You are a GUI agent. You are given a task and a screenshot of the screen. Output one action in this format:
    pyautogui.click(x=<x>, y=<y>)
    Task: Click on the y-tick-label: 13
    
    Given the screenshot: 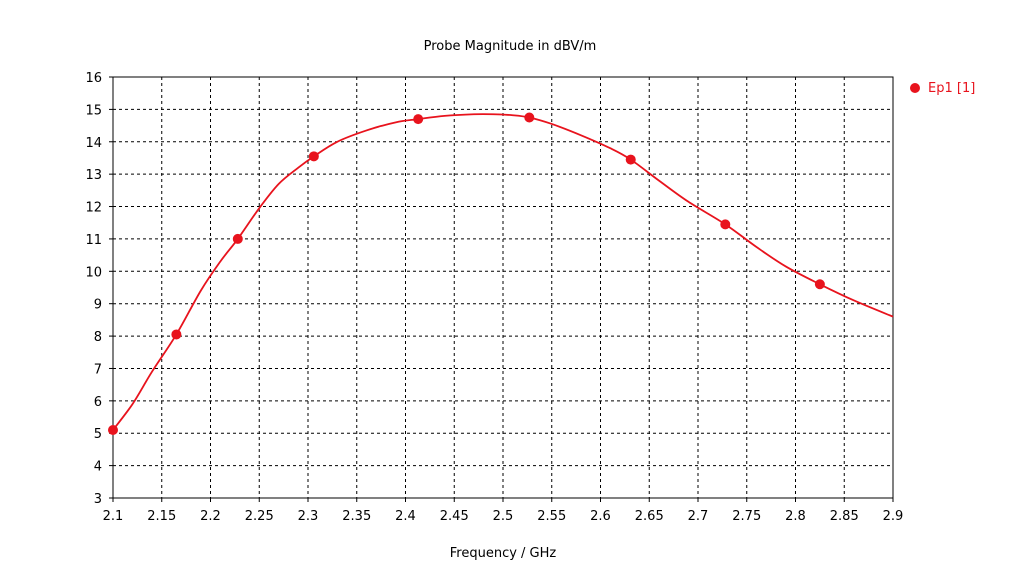 What is the action you would take?
    pyautogui.click(x=93, y=175)
    